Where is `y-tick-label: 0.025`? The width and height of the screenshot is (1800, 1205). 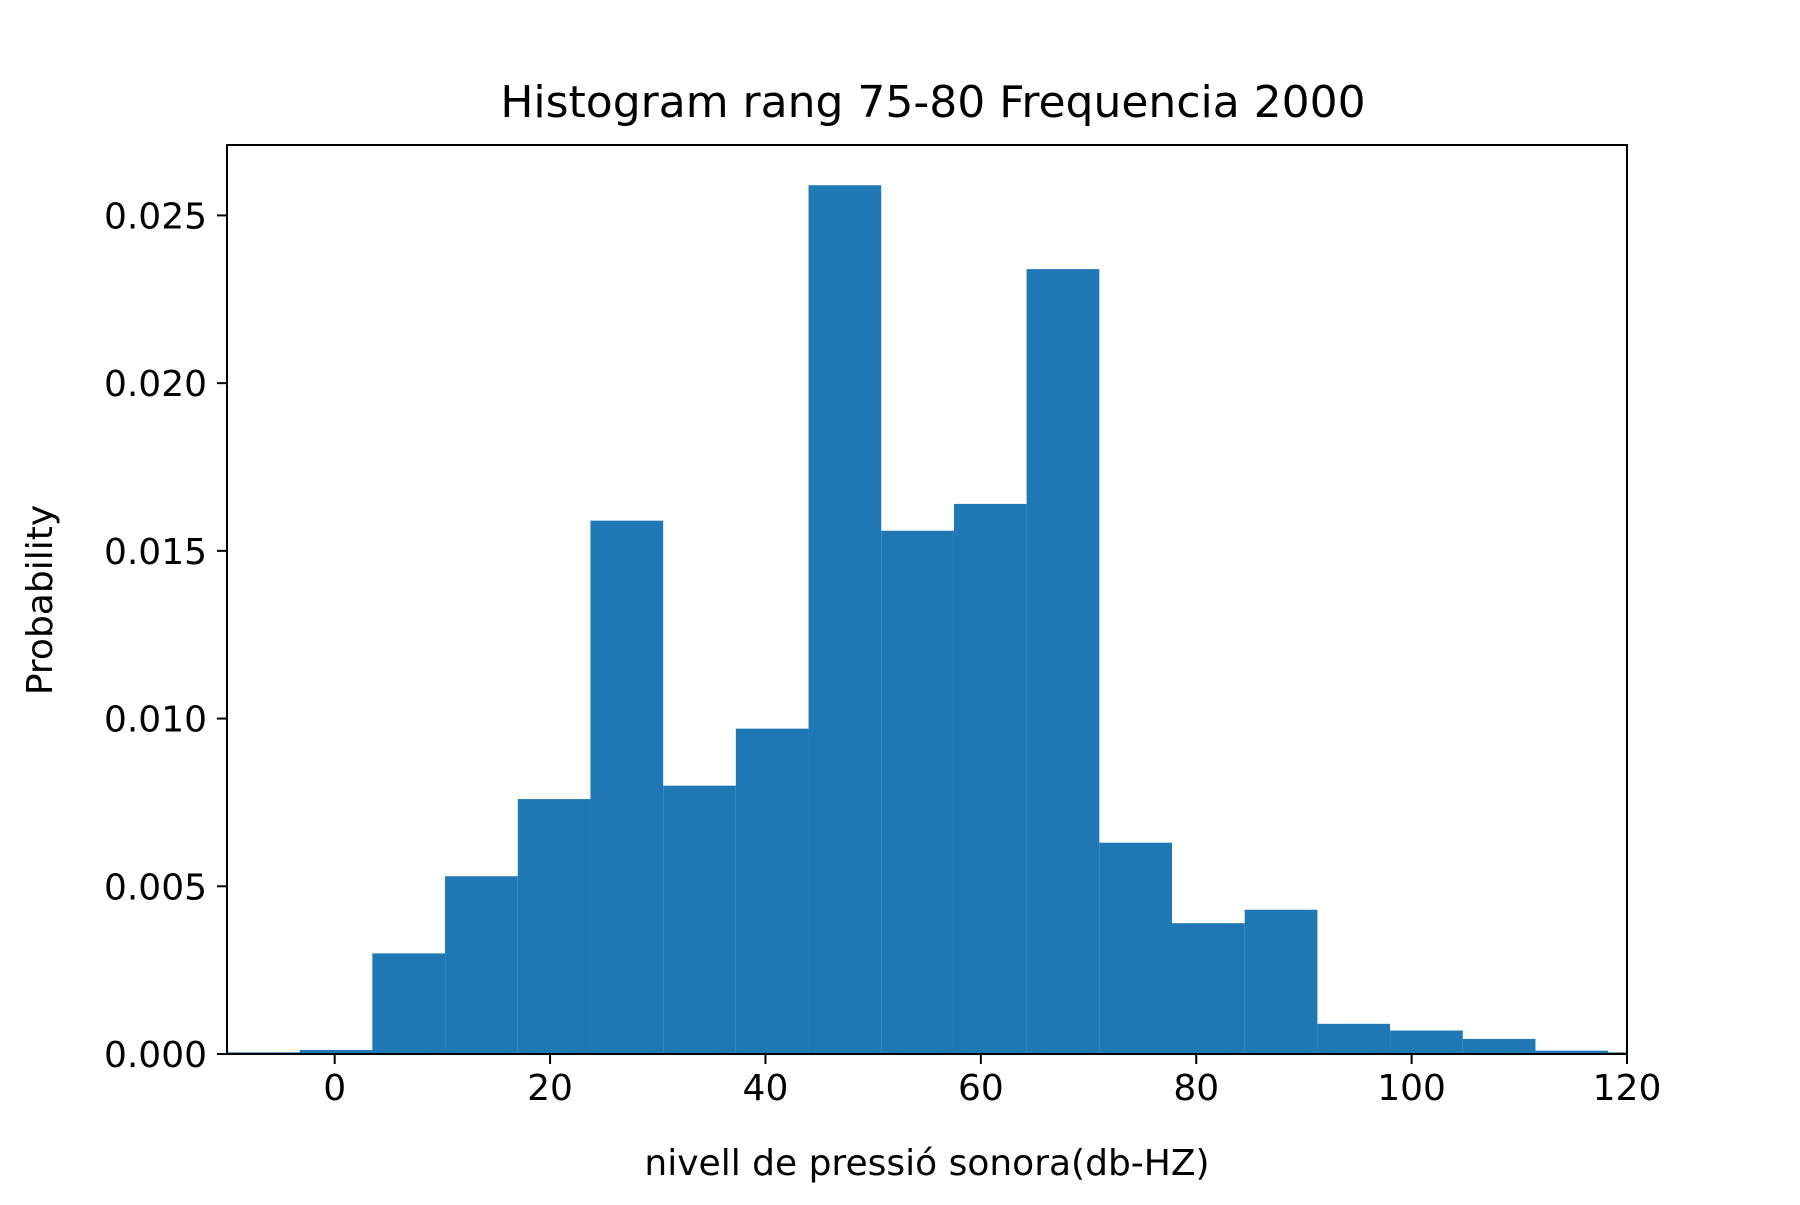 y-tick-label: 0.025 is located at coordinates (155, 216).